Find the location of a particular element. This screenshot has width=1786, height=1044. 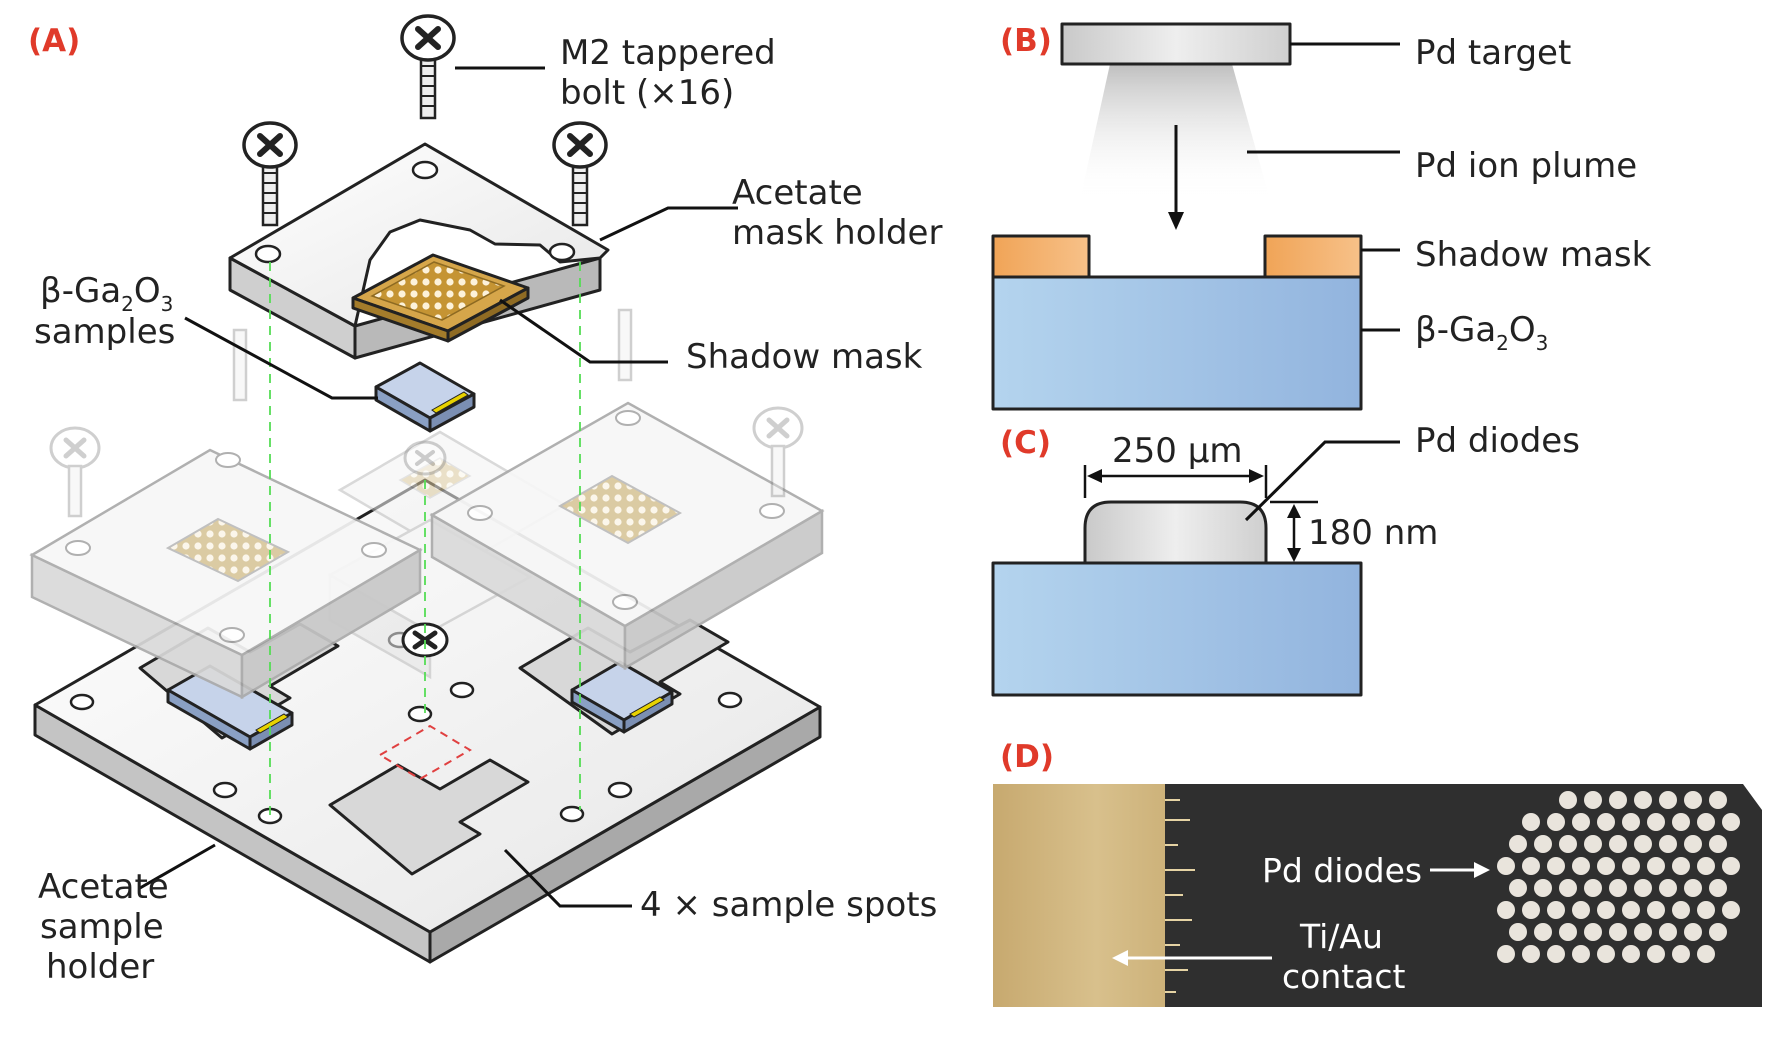

panel-label-c: (C) is located at coordinates (1025, 443).